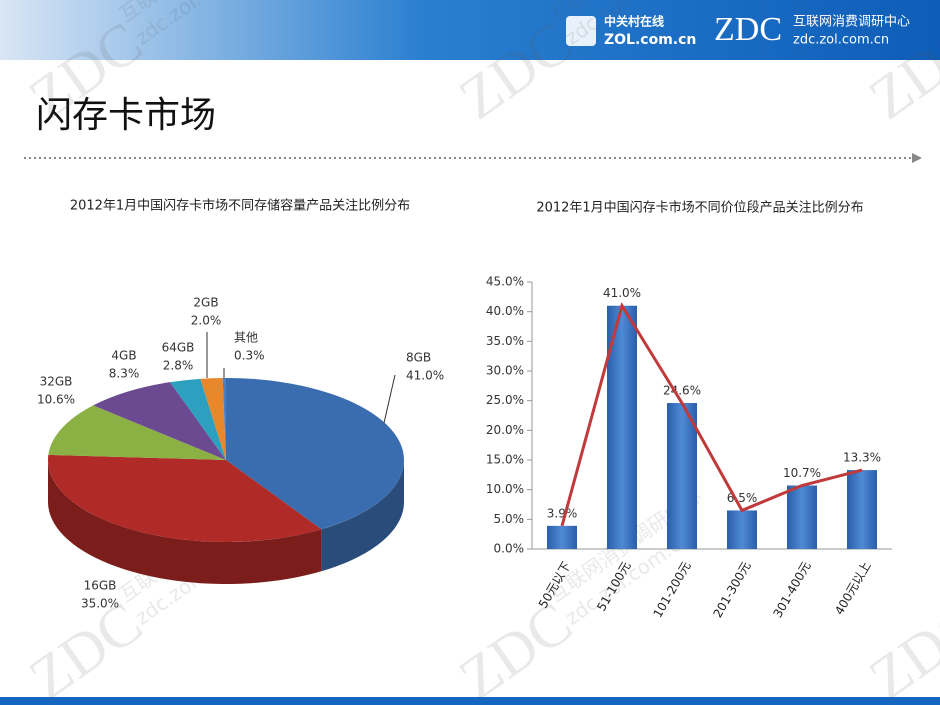  Describe the element at coordinates (389, 399) in the screenshot. I see `leader-line` at that location.